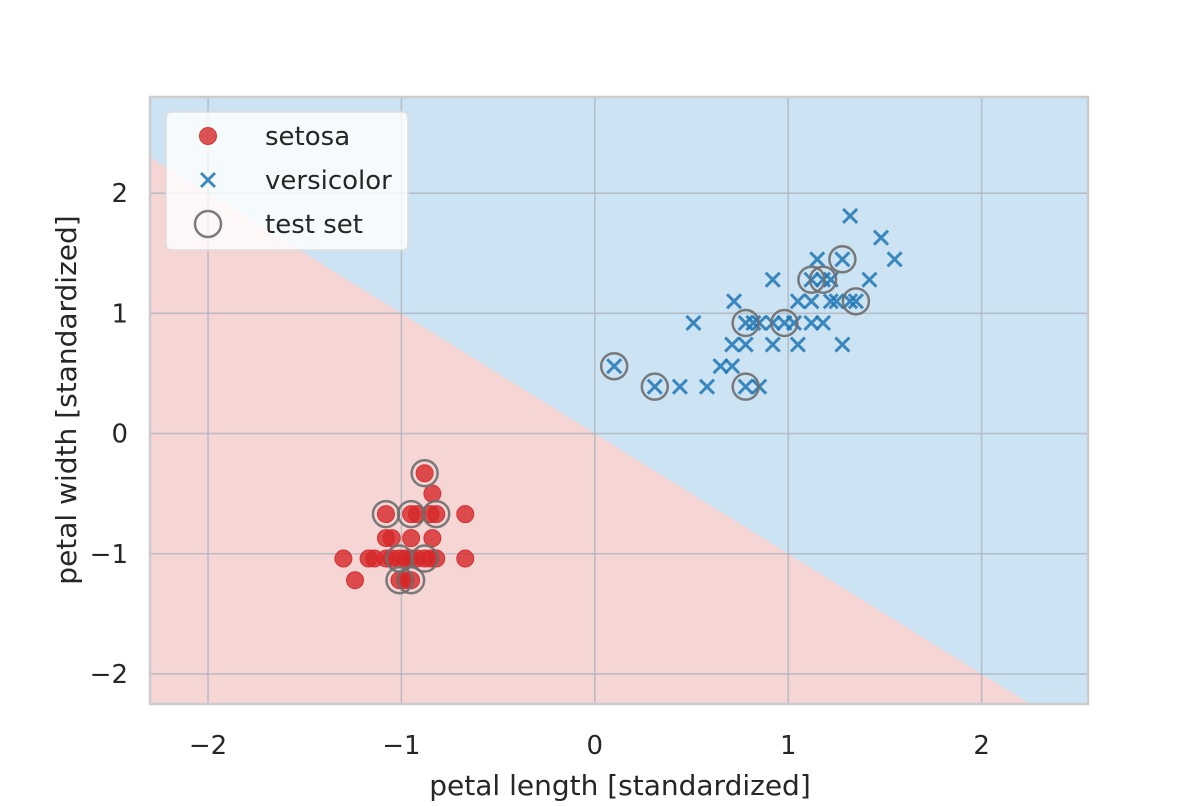 The height and width of the screenshot is (806, 1200). Describe the element at coordinates (314, 225) in the screenshot. I see `legend-label: test set` at that location.